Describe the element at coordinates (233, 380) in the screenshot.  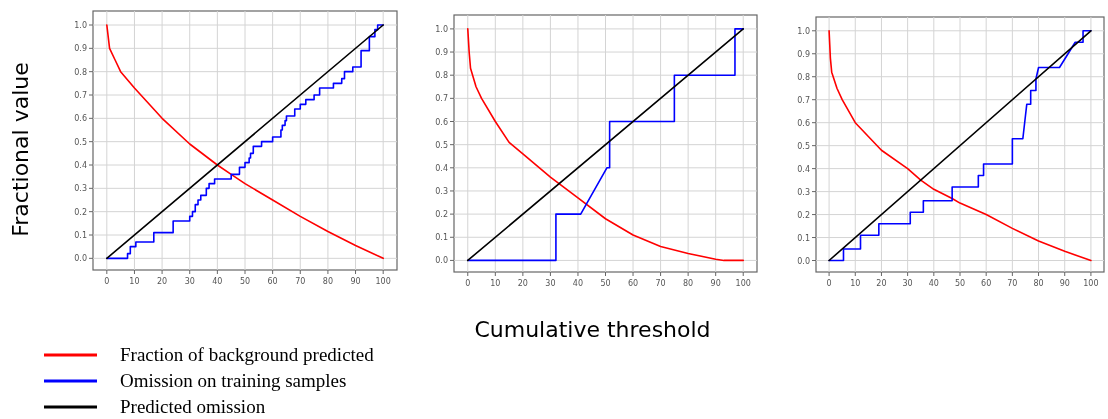
I see `legend-label: Omission on training samples` at that location.